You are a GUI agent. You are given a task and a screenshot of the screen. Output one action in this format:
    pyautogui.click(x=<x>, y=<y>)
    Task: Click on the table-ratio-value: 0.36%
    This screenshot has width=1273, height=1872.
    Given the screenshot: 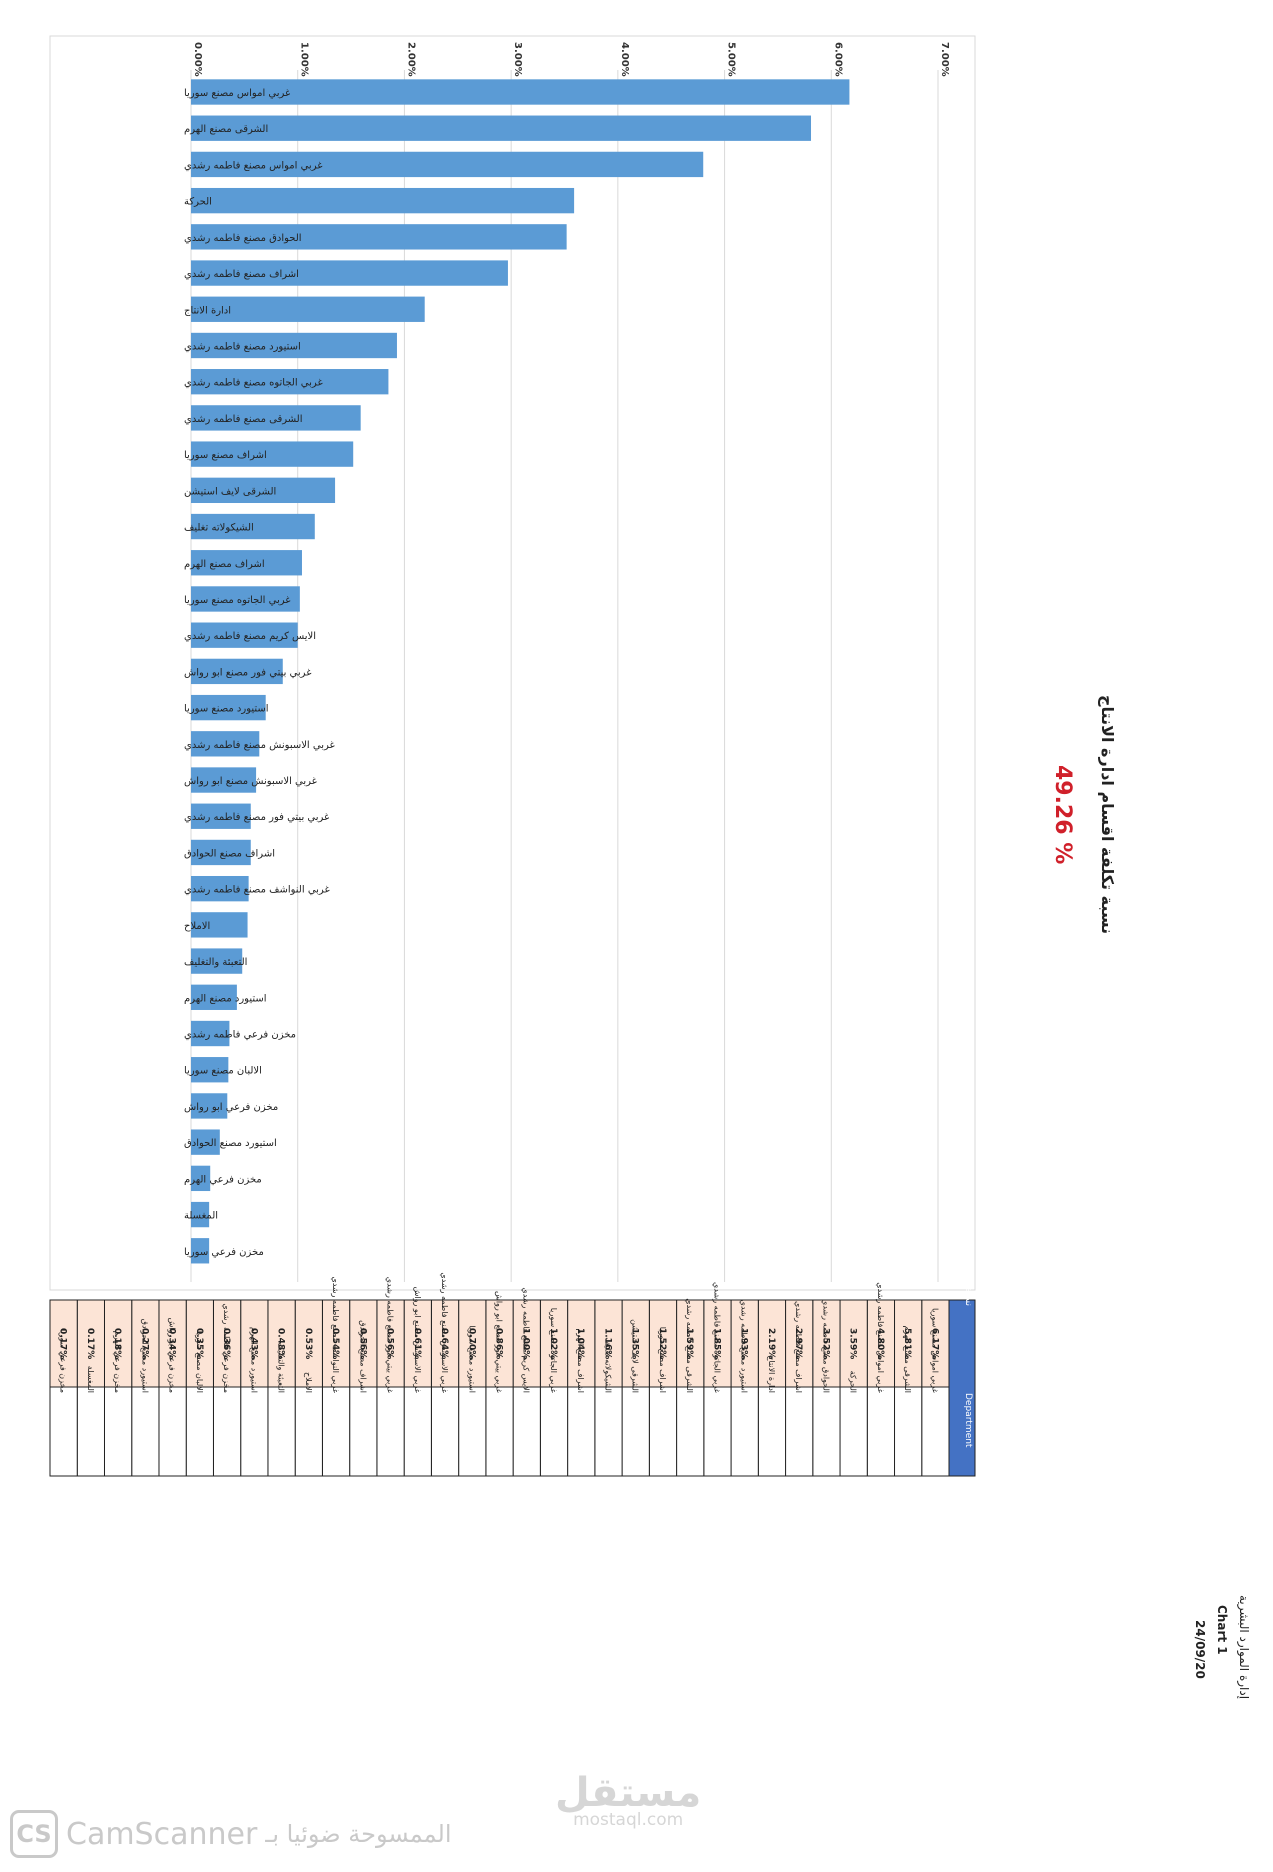 What is the action you would take?
    pyautogui.click(x=226, y=1343)
    